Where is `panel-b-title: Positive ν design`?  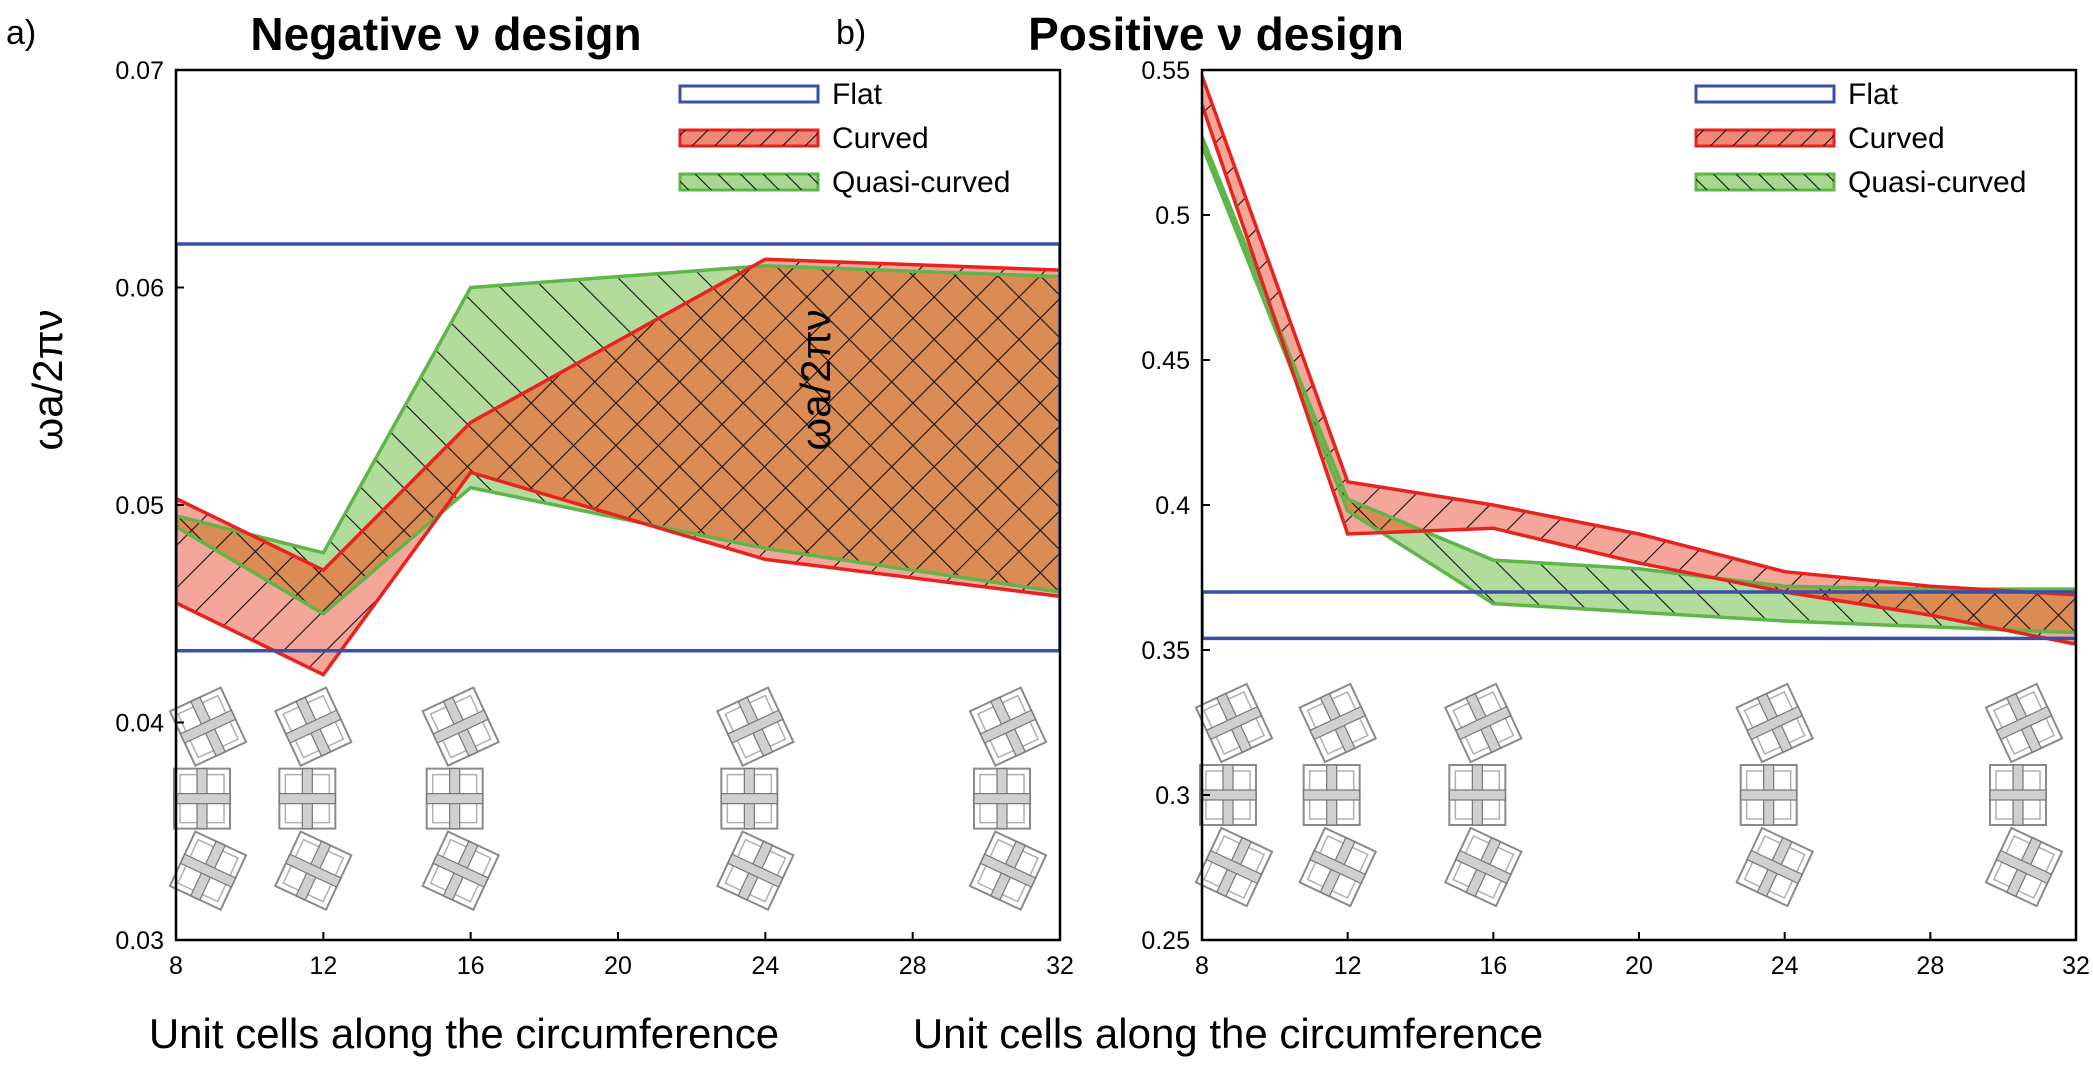 panel-b-title: Positive ν design is located at coordinates (1216, 34).